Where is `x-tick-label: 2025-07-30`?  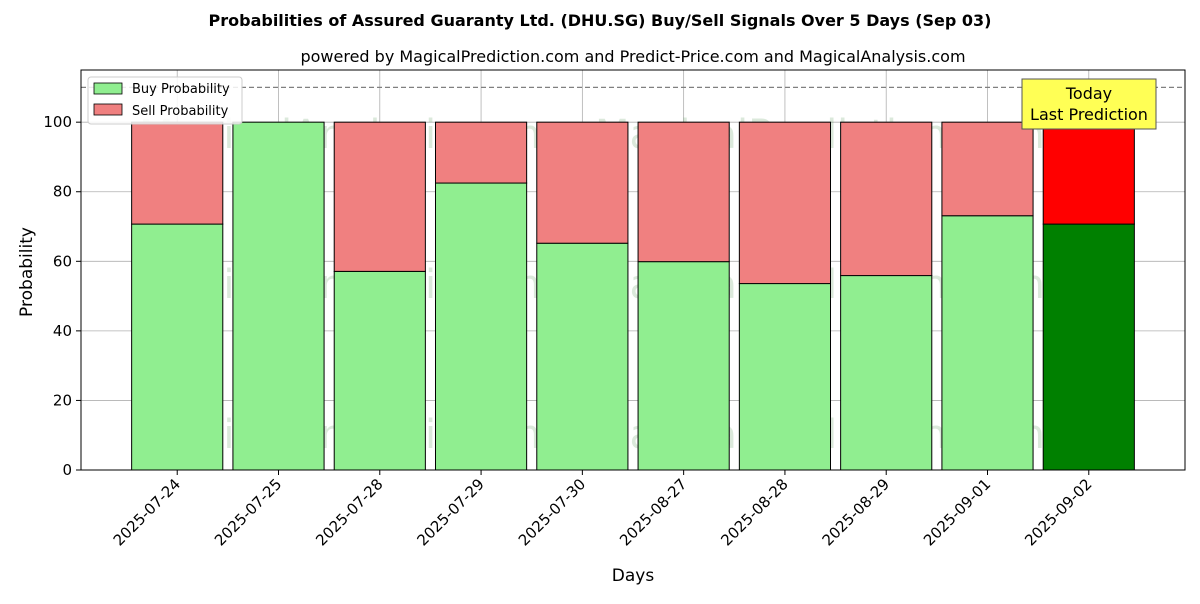 x-tick-label: 2025-07-30 is located at coordinates (552, 512).